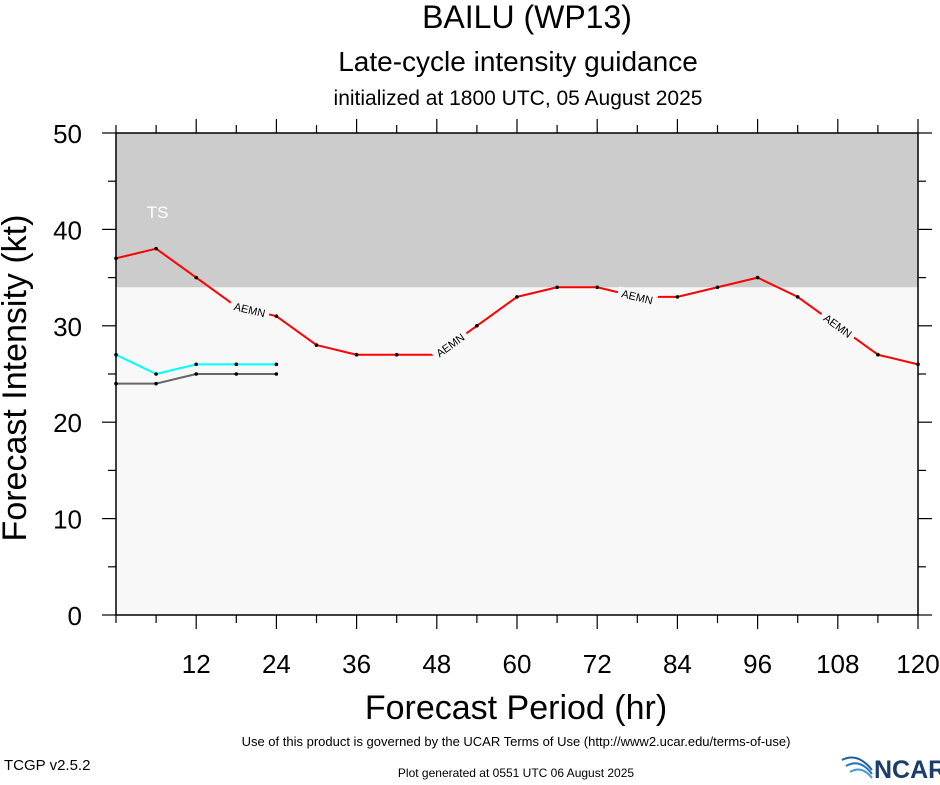 The width and height of the screenshot is (940, 785). I want to click on x-tick-label: 36, so click(356, 664).